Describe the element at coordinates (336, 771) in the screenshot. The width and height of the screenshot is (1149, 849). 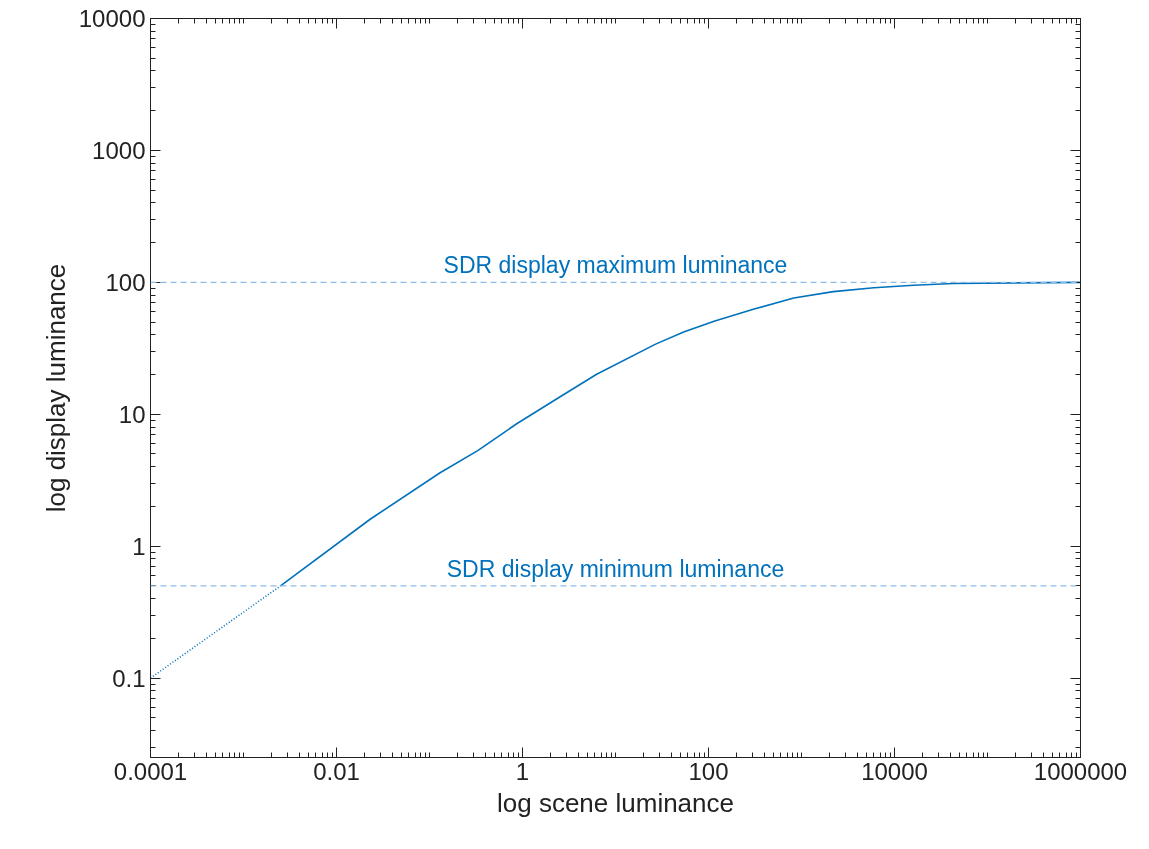
I see `x-tick-label: 0.01` at that location.